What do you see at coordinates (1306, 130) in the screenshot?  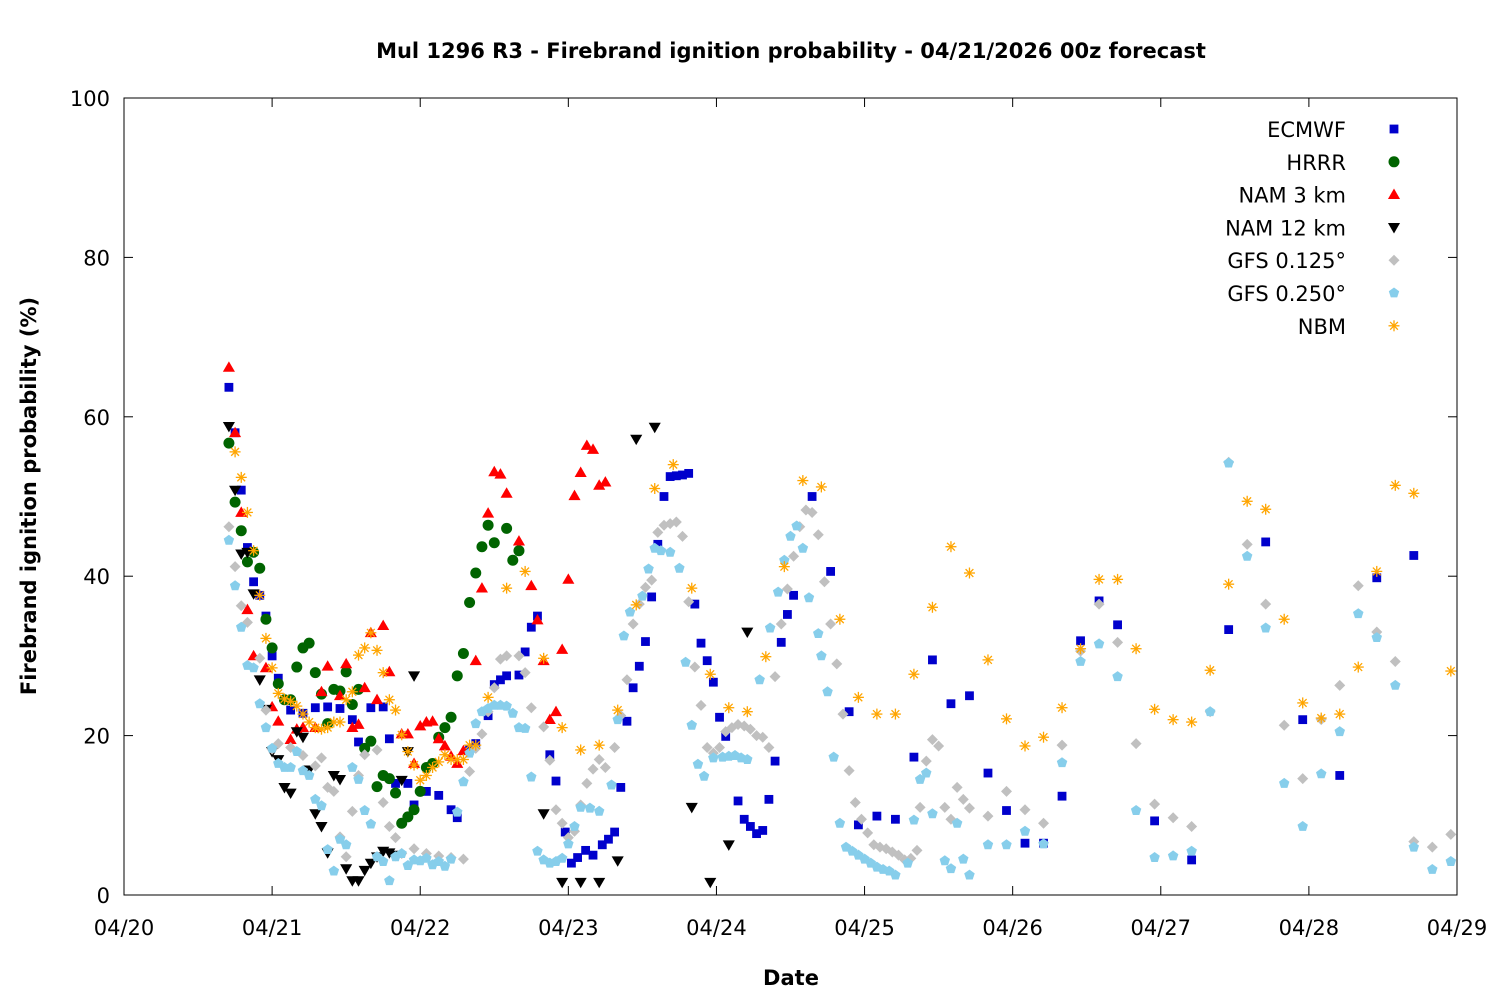 I see `legend-label: ECMWF` at bounding box center [1306, 130].